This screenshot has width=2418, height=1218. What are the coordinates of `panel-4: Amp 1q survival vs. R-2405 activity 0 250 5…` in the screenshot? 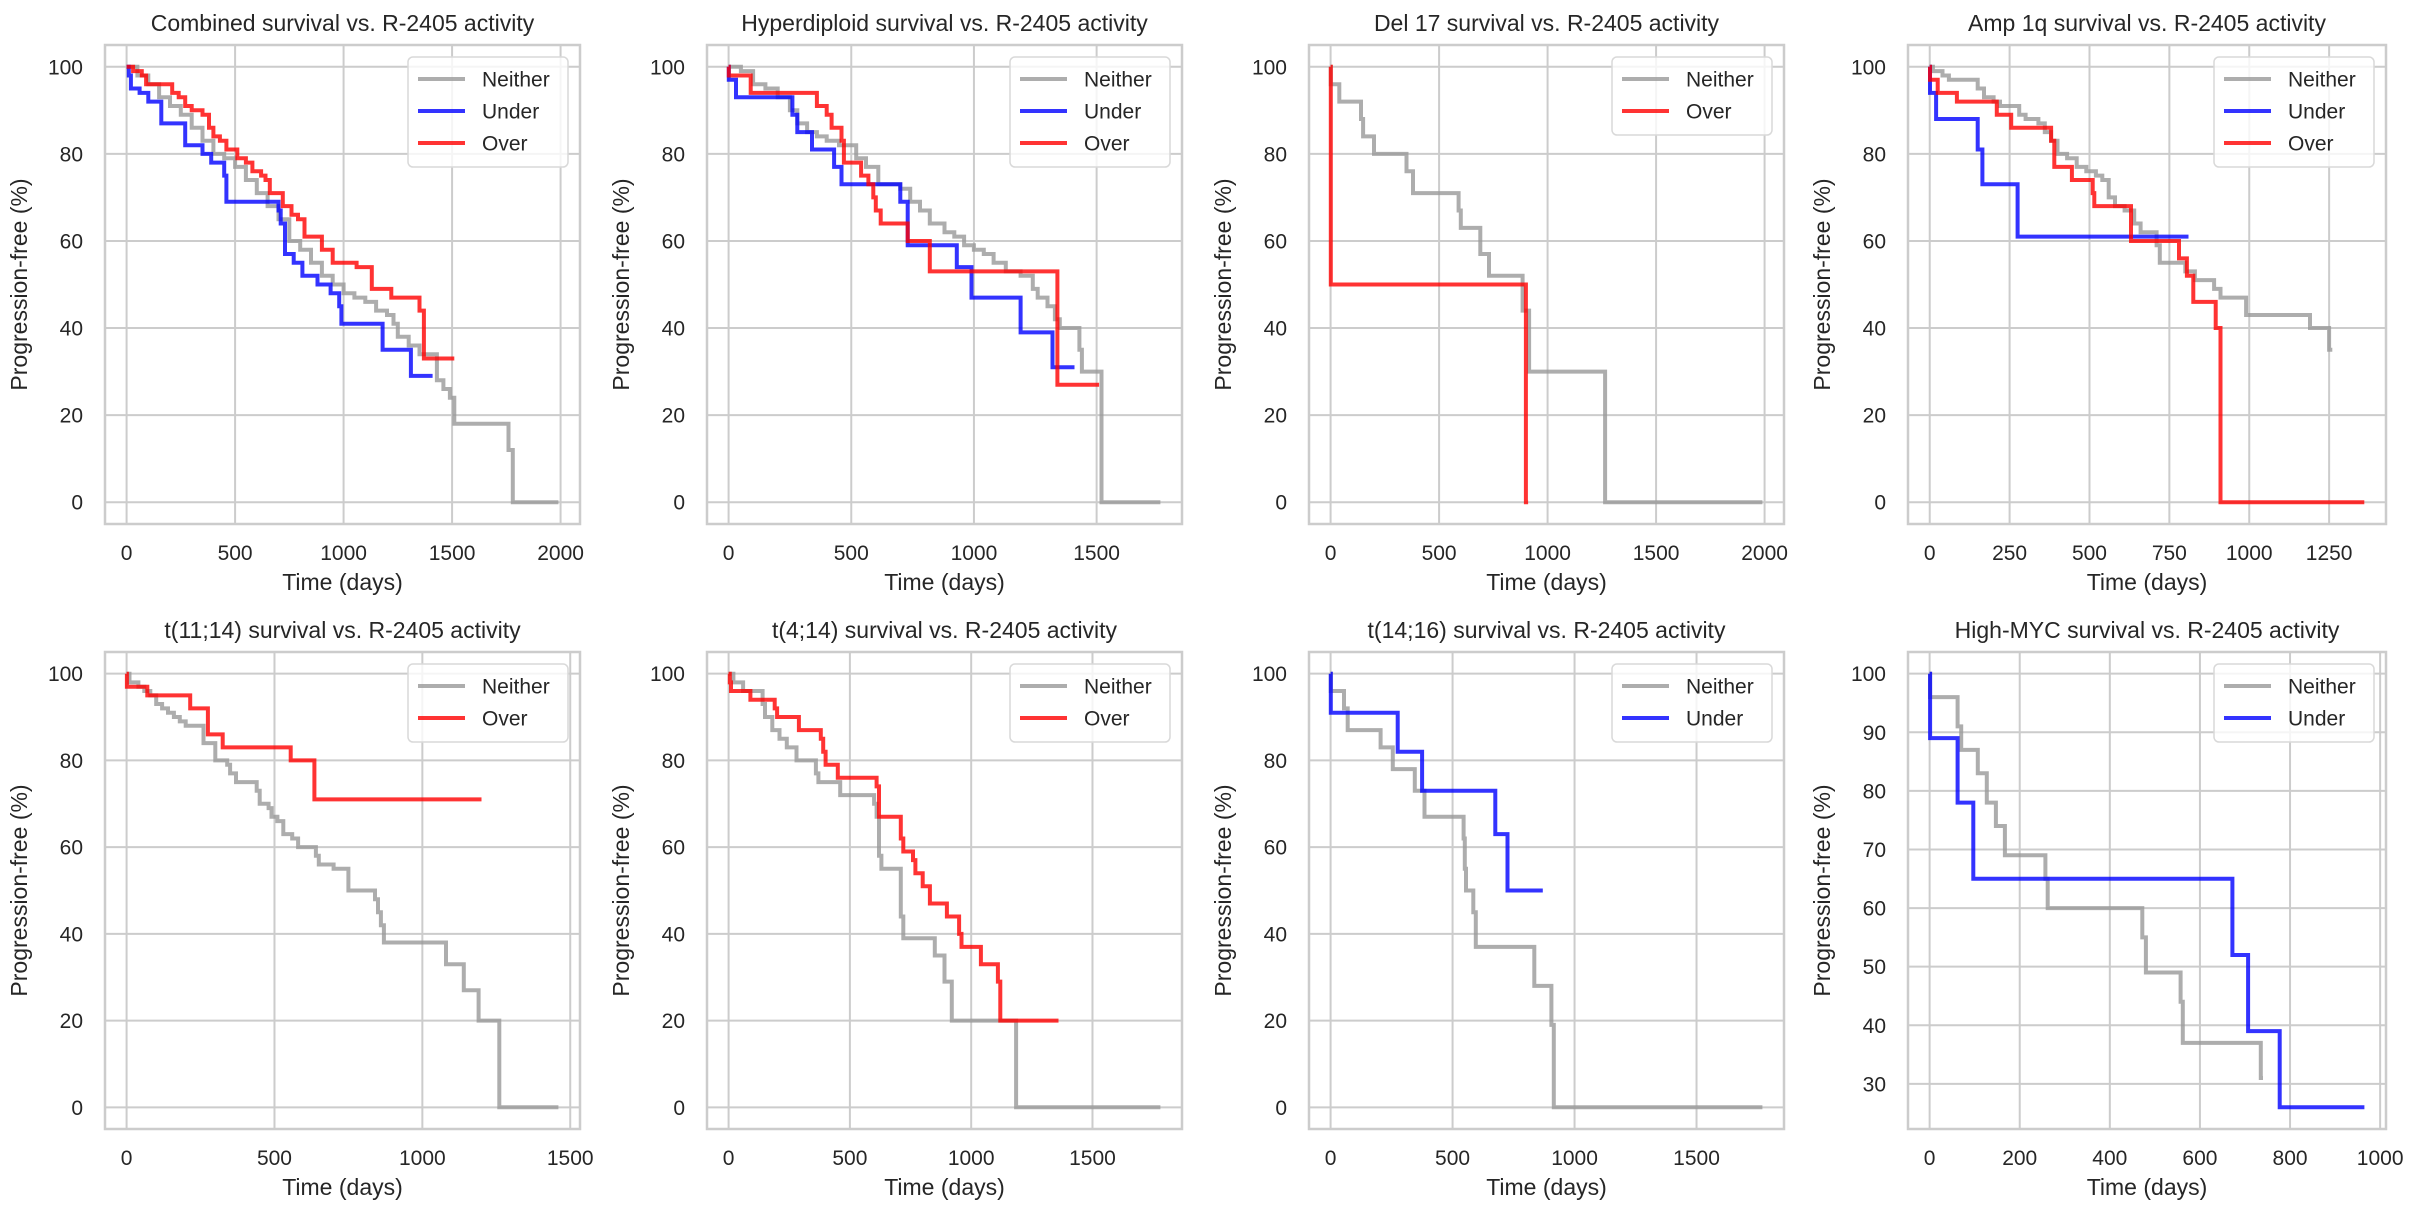 It's located at (2098, 302).